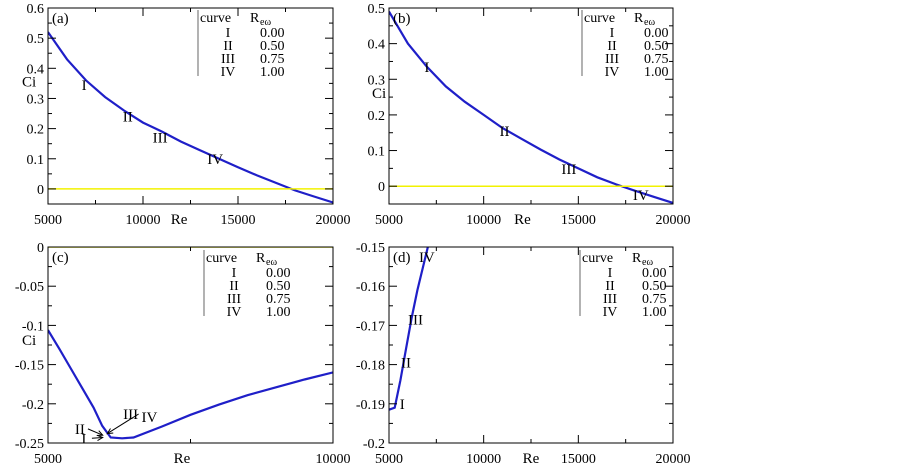 This screenshot has width=903, height=468. What do you see at coordinates (370, 287) in the screenshot?
I see `y-tick-label: -0.16` at bounding box center [370, 287].